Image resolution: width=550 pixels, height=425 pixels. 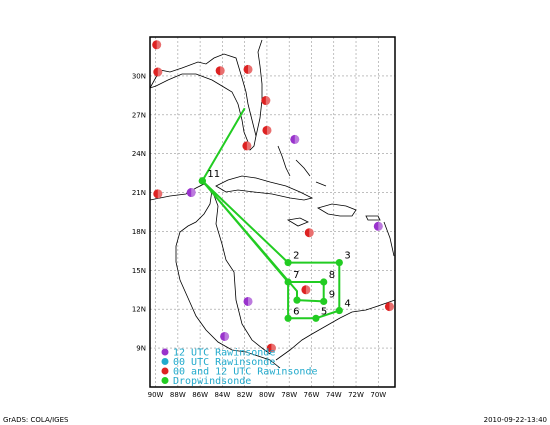 What do you see at coordinates (139, 154) in the screenshot?
I see `lat-tick-label: 24N` at bounding box center [139, 154].